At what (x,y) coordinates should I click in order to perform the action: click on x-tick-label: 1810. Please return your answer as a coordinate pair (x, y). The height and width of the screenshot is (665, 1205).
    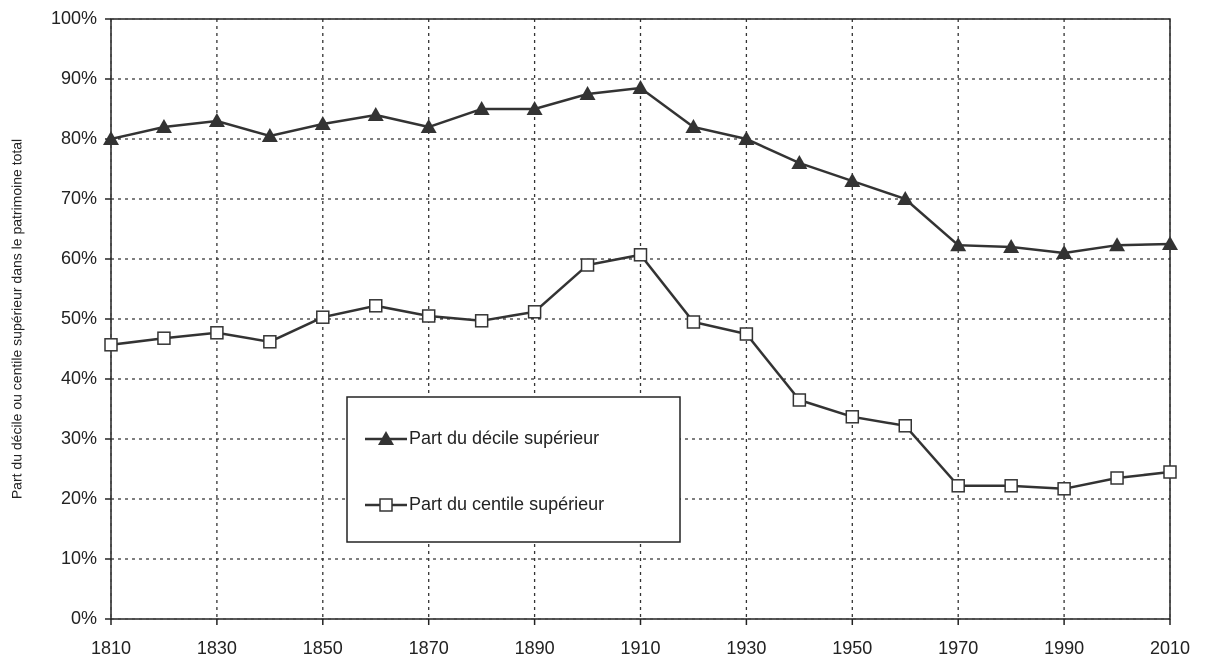
    Looking at the image, I should click on (111, 648).